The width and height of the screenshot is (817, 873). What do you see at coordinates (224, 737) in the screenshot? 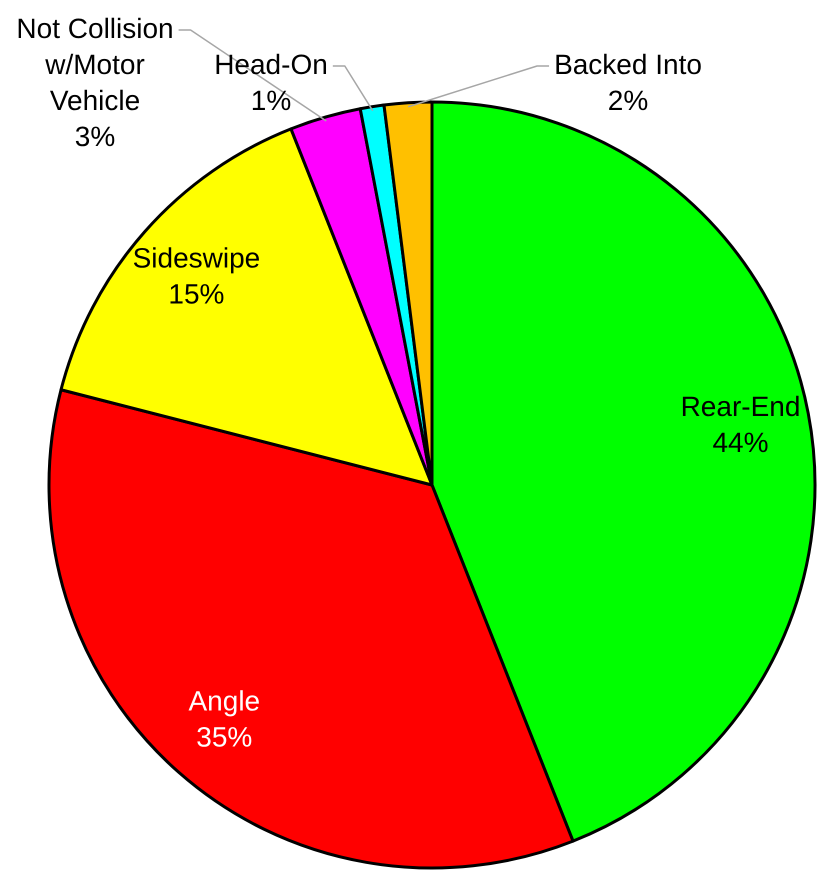
I see `data-label: 35%` at bounding box center [224, 737].